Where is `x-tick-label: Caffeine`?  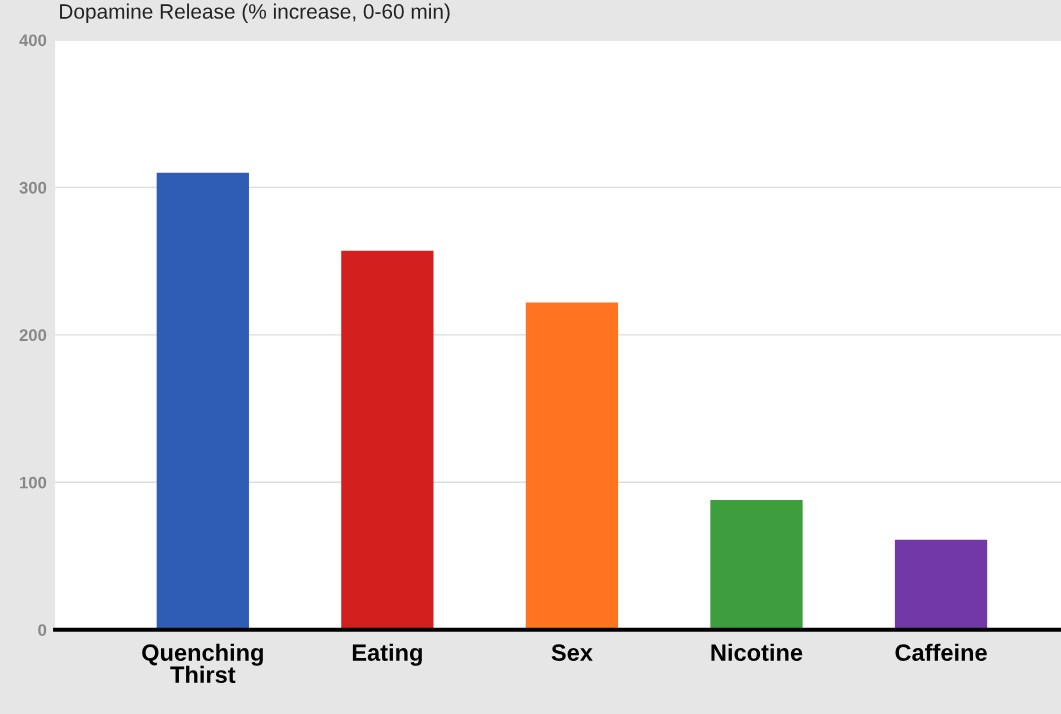 x-tick-label: Caffeine is located at coordinates (941, 652).